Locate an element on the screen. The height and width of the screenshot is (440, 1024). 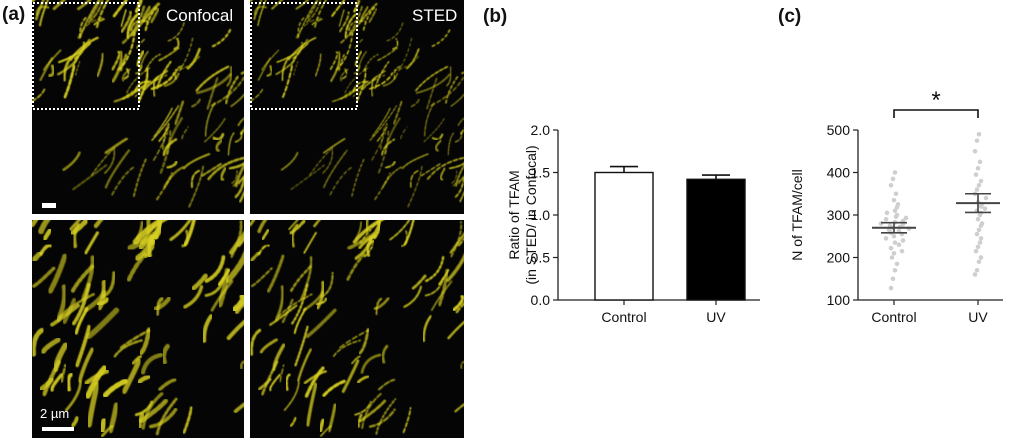
significance-bracket is located at coordinates (936, 113).